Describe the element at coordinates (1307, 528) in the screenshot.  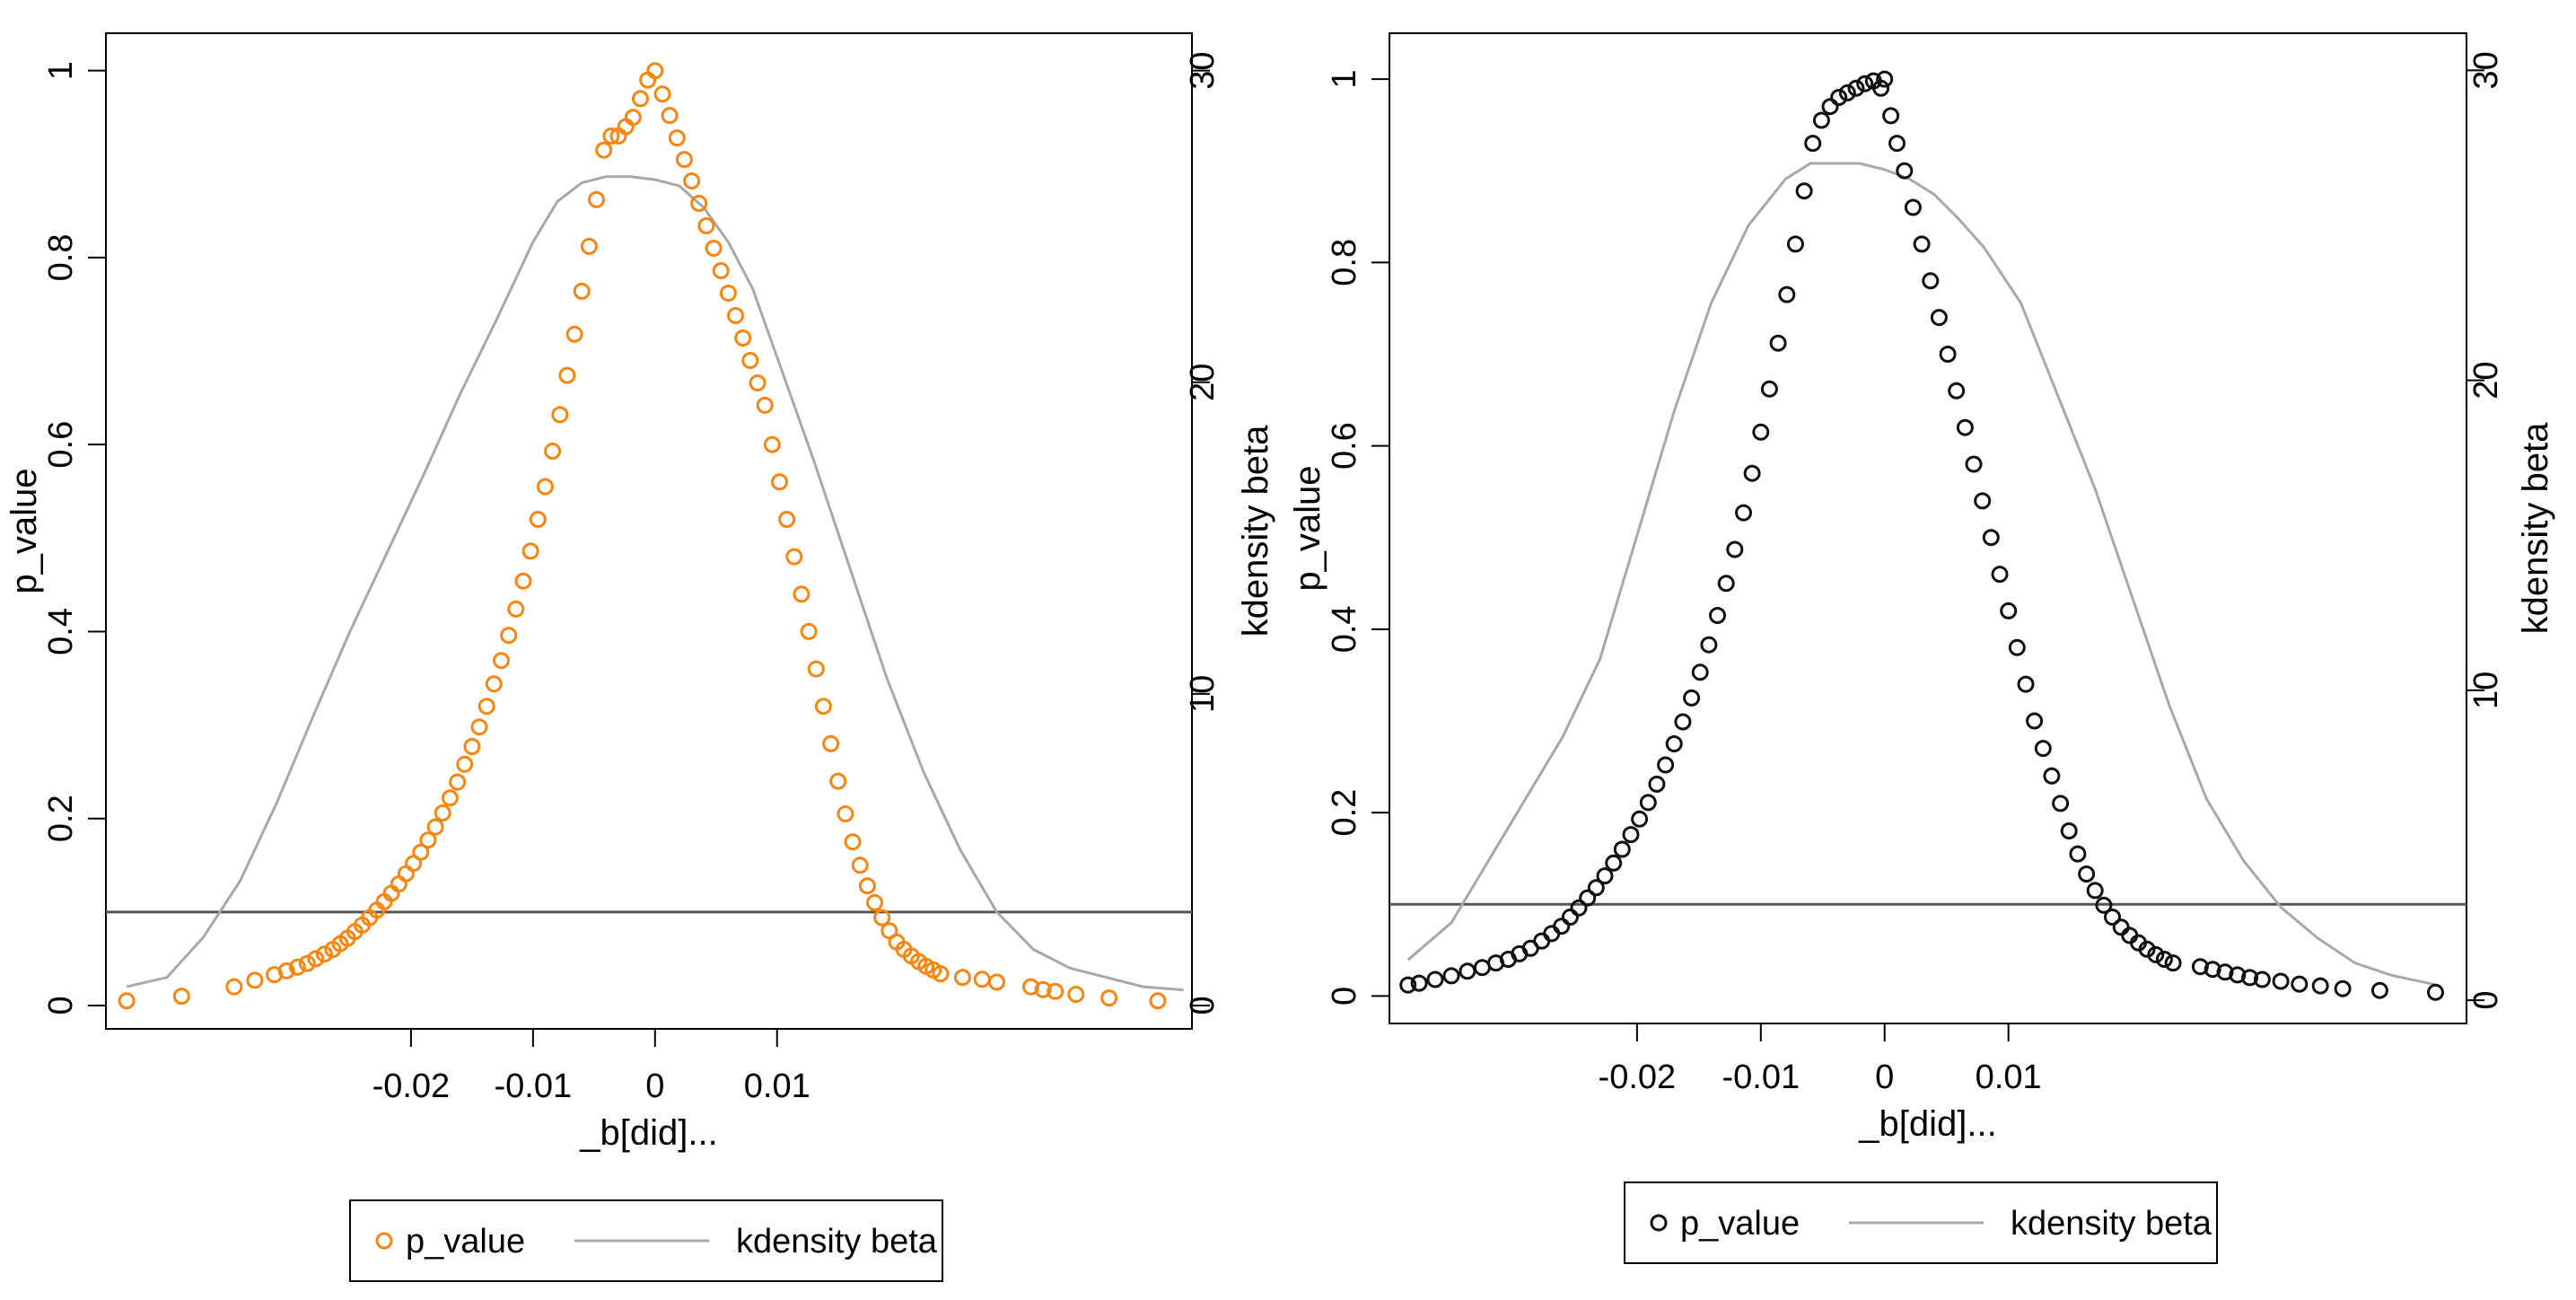
I see `y-axis-label: p_value` at that location.